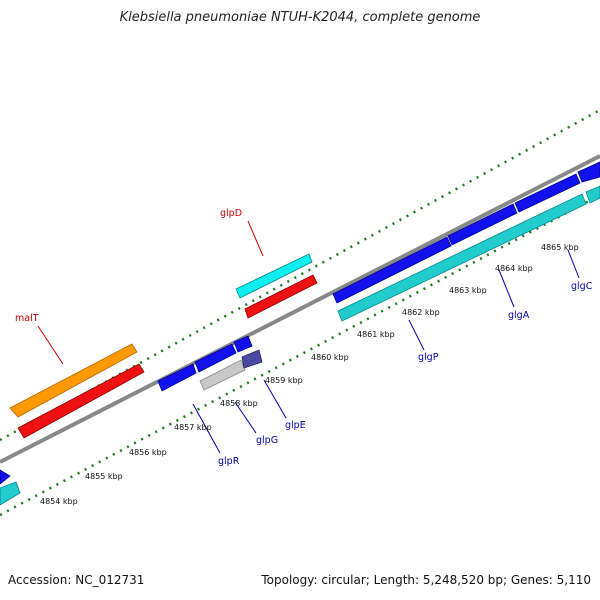 The height and width of the screenshot is (600, 600). Describe the element at coordinates (222, 375) in the screenshot. I see `gene-glpG-feature` at that location.